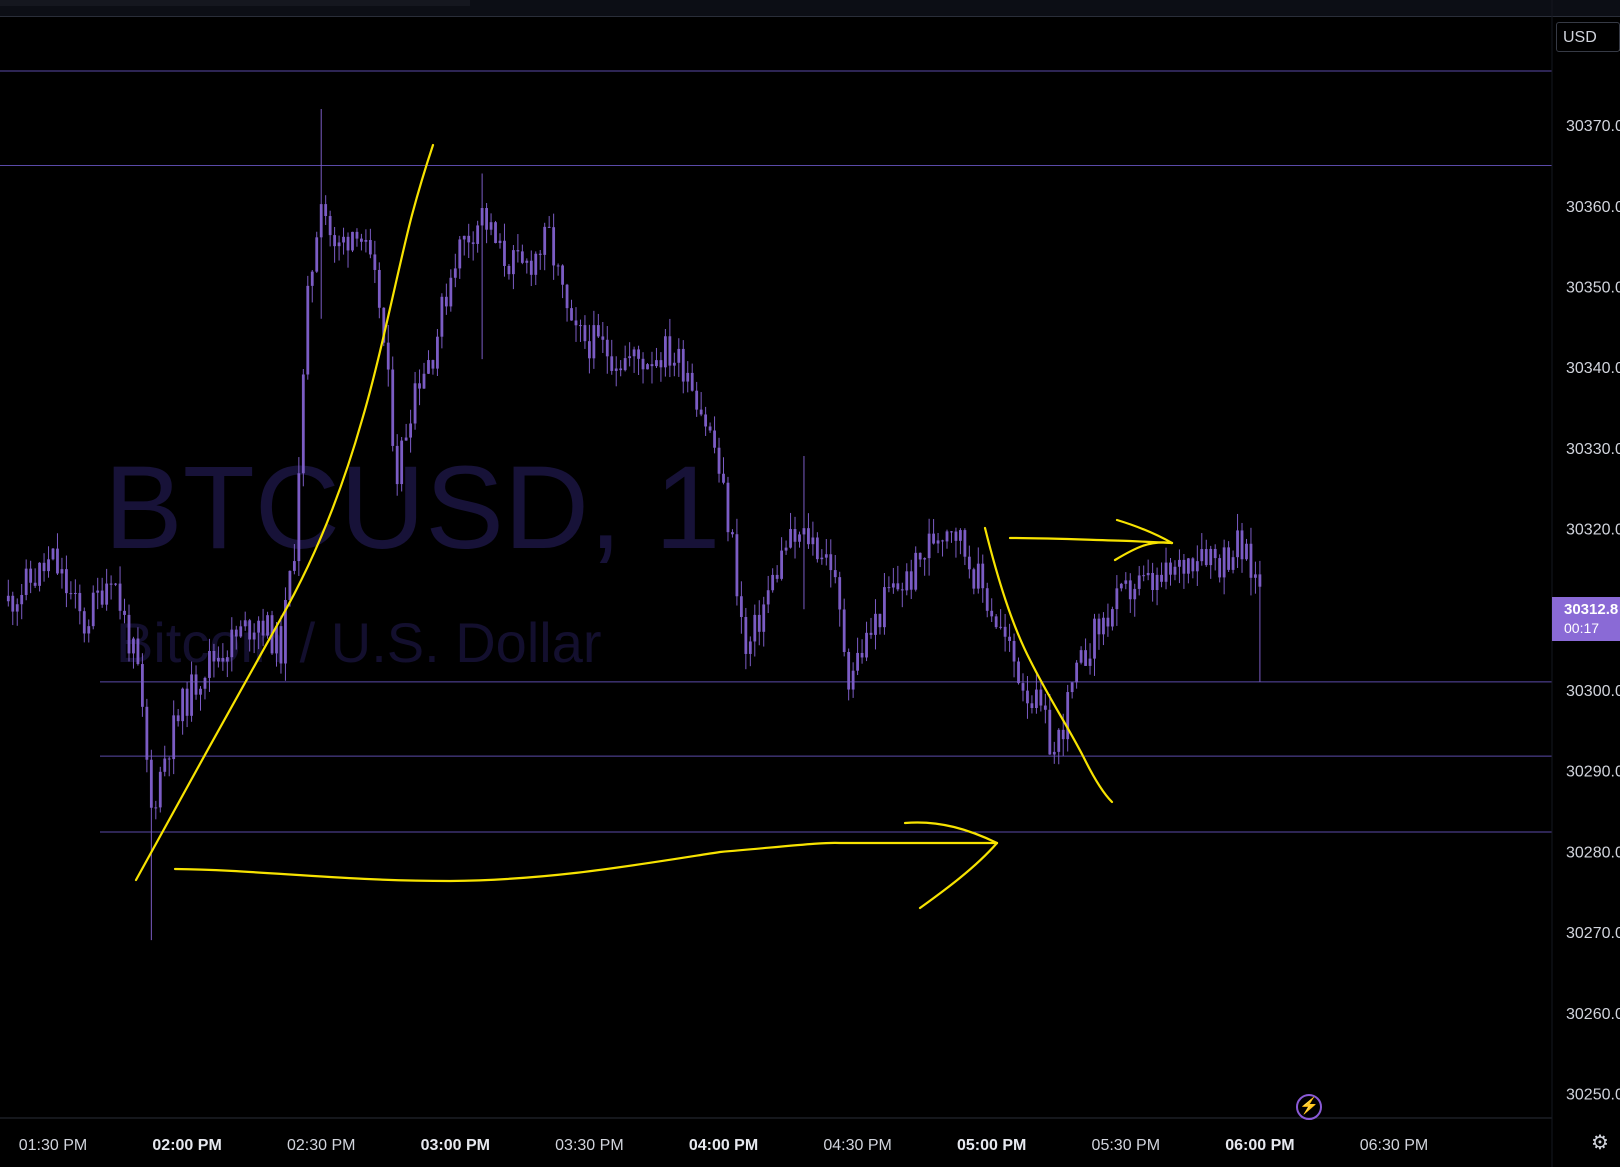 The image size is (1620, 1167). I want to click on time-tick-label: 06:00 PM, so click(1259, 1145).